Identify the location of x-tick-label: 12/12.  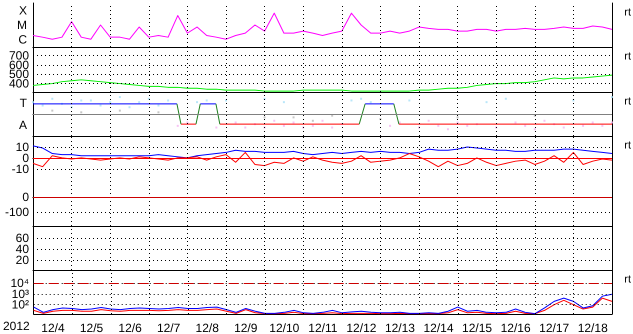
(361, 327).